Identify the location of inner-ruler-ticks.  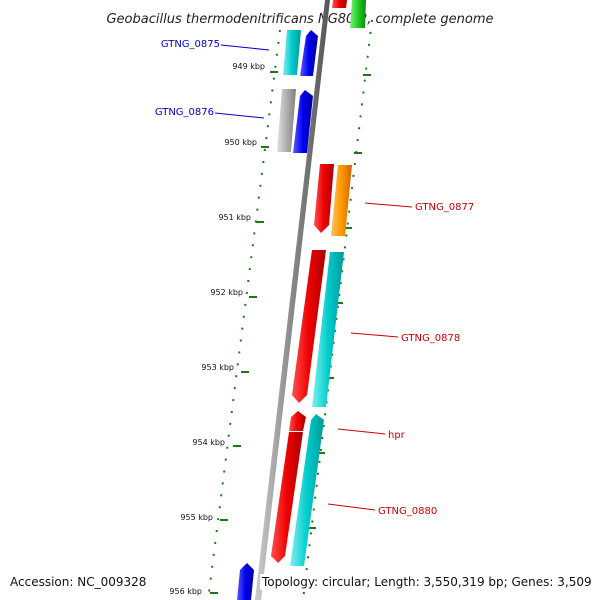
(244, 332).